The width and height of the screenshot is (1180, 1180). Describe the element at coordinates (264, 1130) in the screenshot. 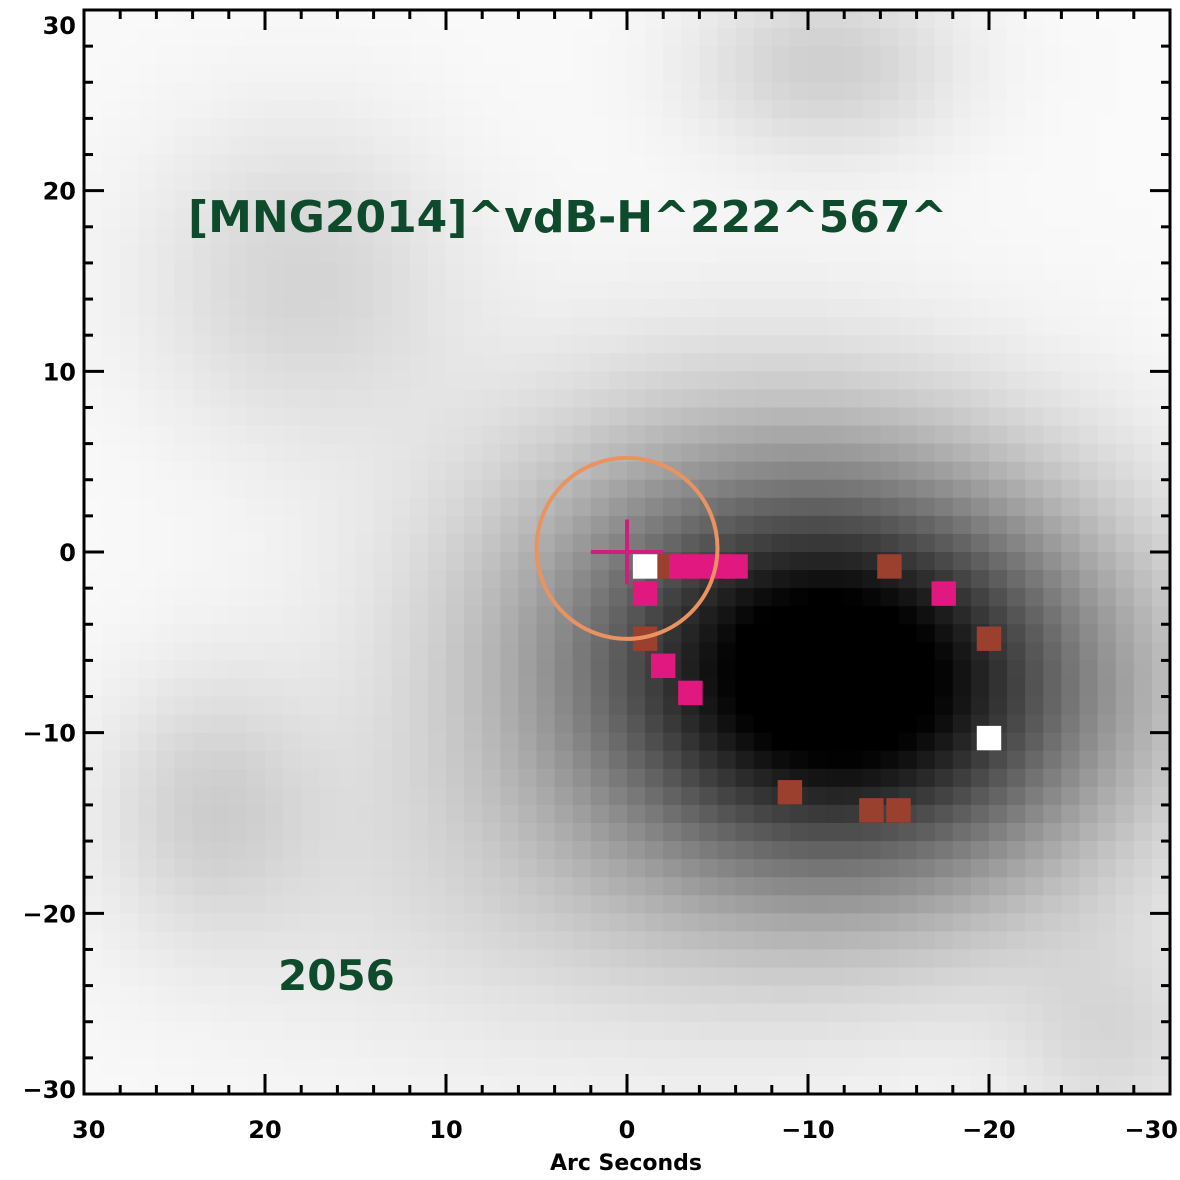

I see `x-tick-label: 20` at that location.